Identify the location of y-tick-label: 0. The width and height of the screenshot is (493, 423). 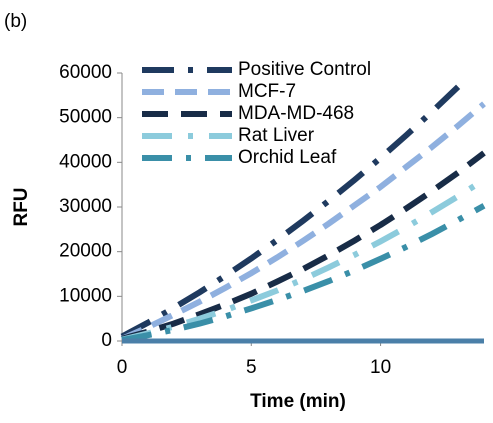
(106, 340).